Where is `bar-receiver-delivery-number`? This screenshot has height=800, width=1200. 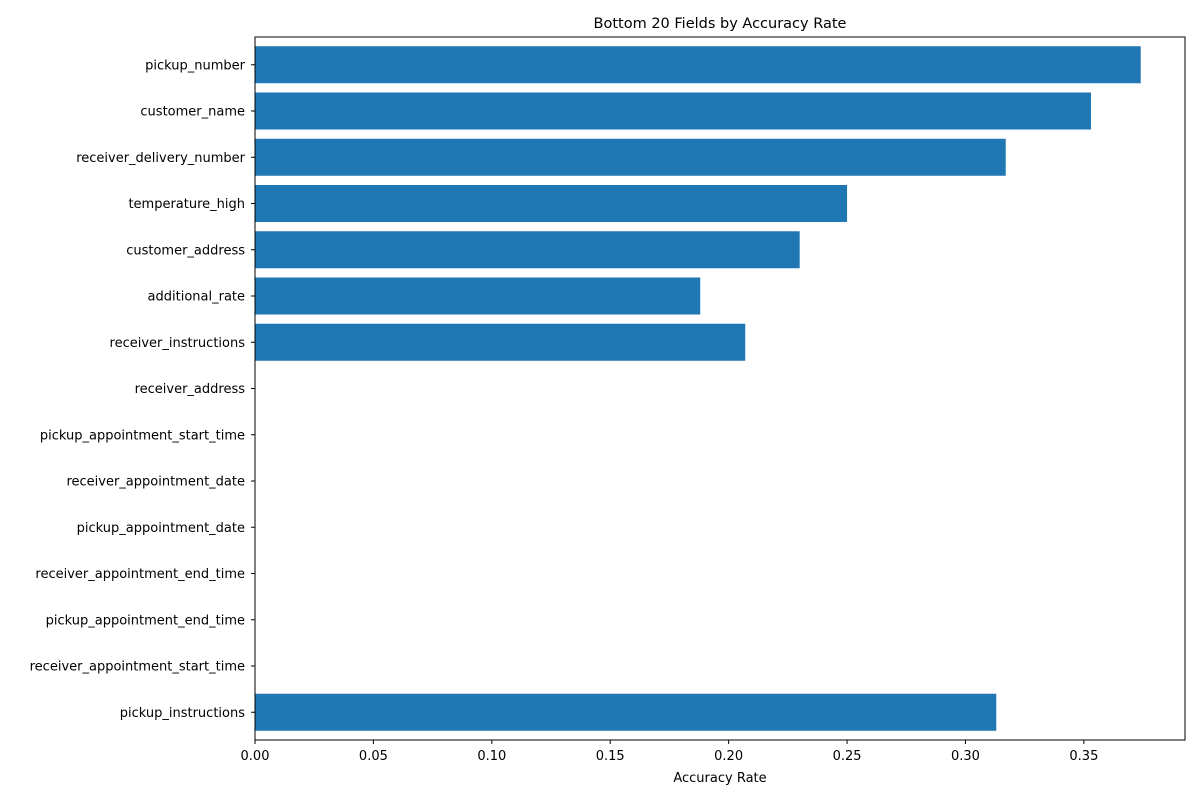
bar-receiver-delivery-number is located at coordinates (630, 157).